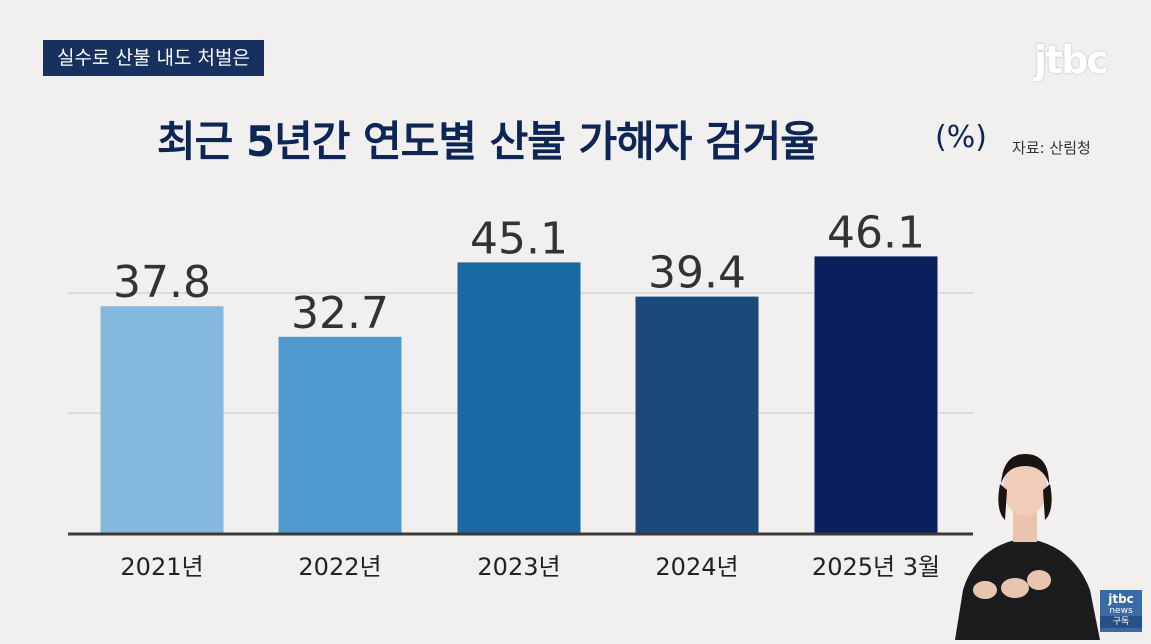 This screenshot has height=644, width=1151. What do you see at coordinates (697, 273) in the screenshot?
I see `data-label: 39.4` at bounding box center [697, 273].